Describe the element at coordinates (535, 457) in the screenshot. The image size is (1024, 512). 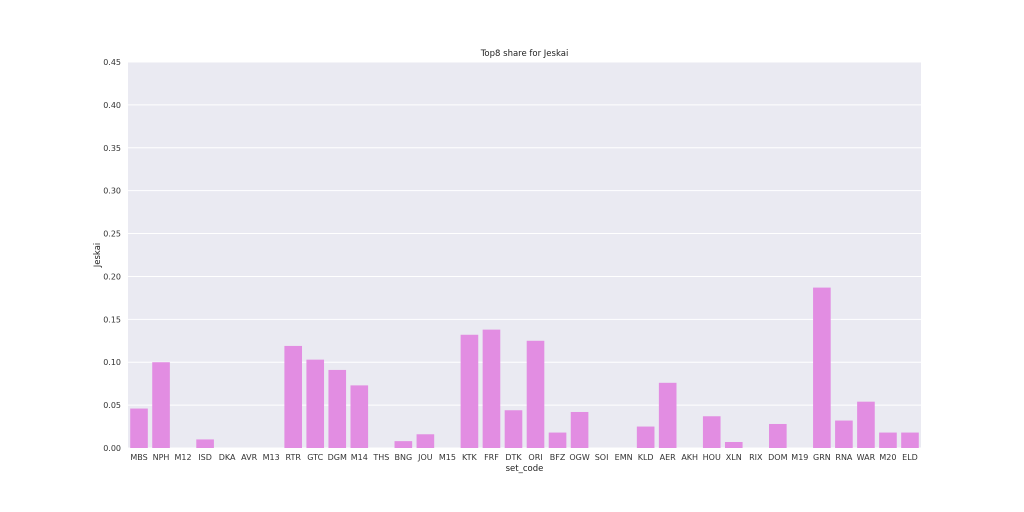
I see `x-tick-label: ORI` at that location.